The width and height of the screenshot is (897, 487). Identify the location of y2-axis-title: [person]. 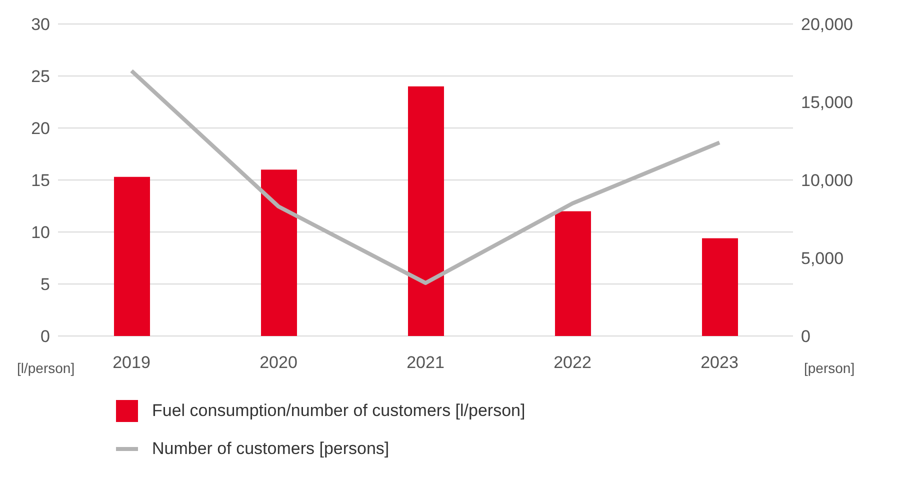
(829, 368).